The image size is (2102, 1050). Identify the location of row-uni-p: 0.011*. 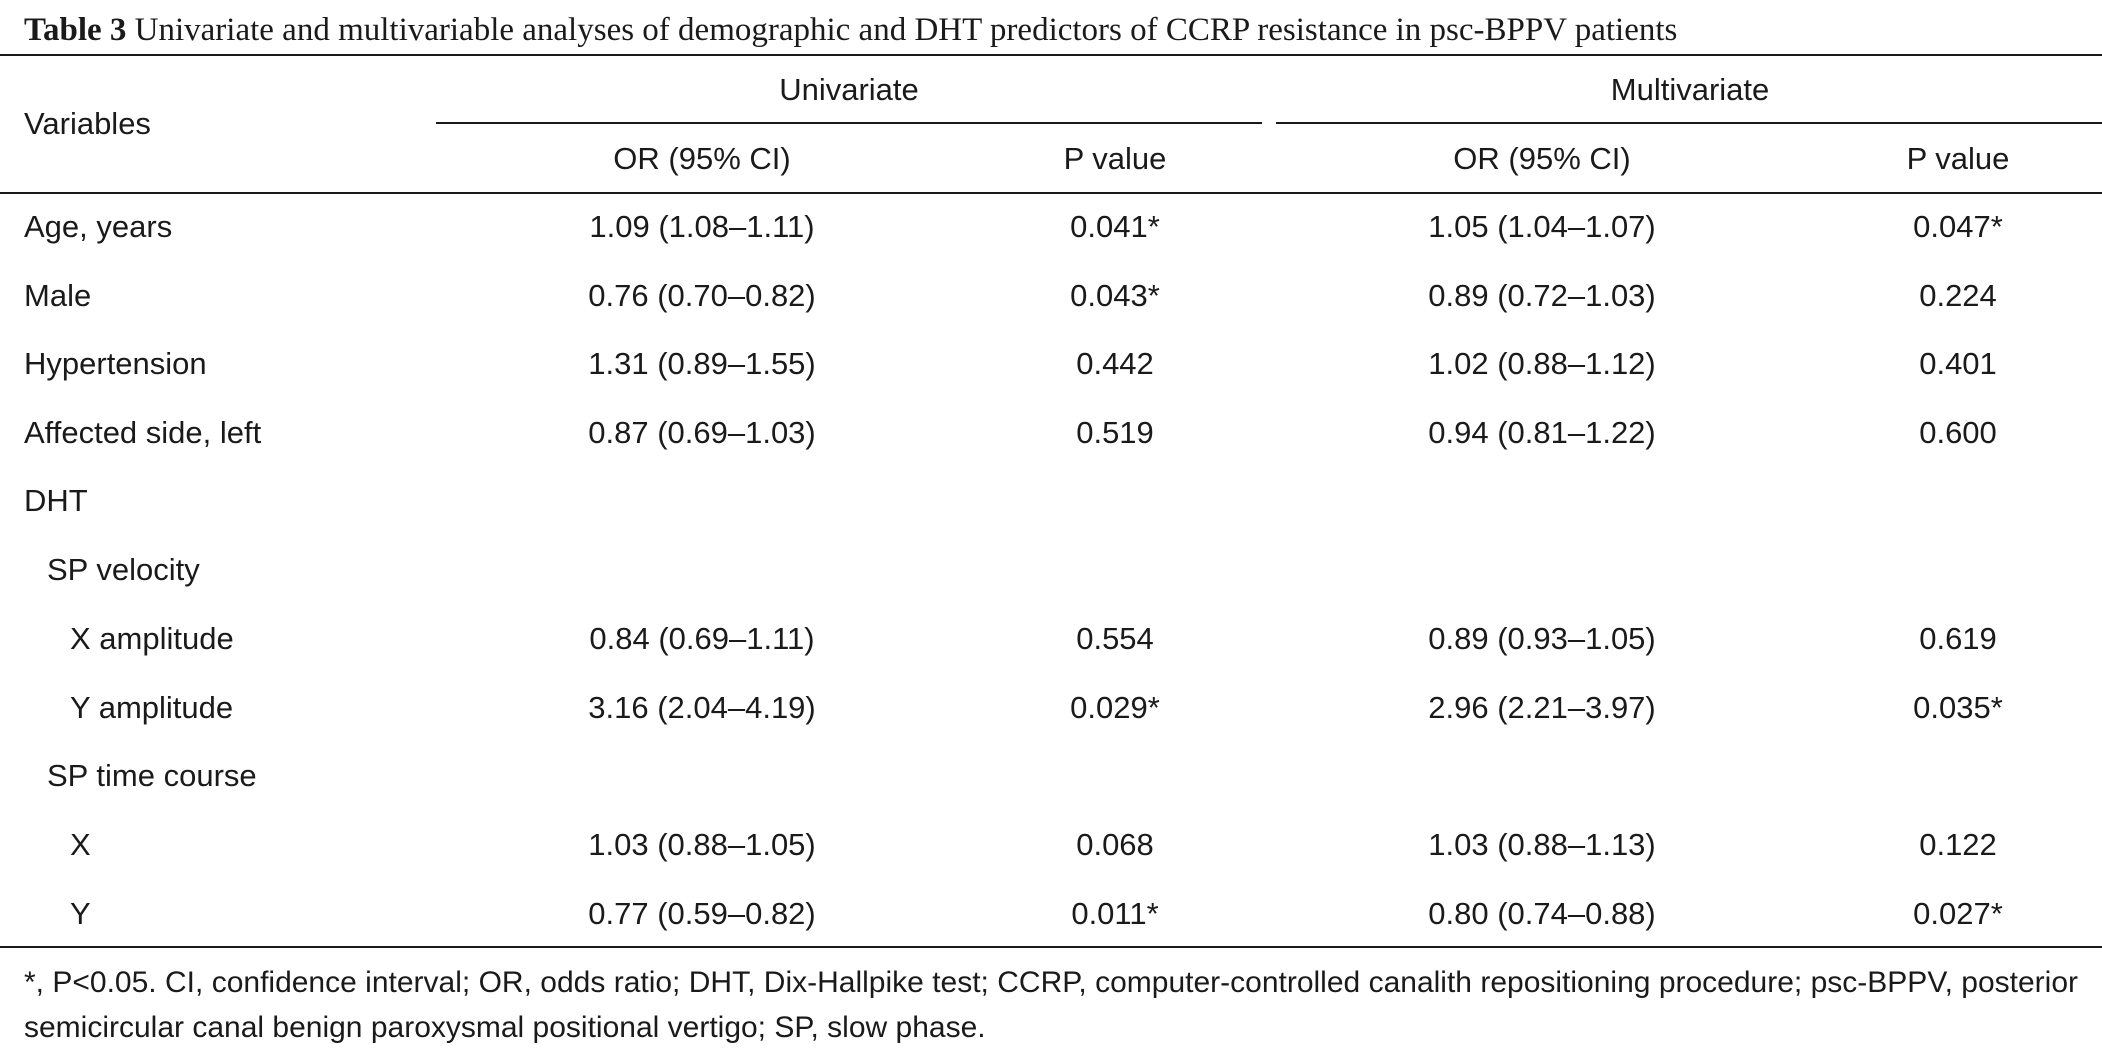
(1115, 913).